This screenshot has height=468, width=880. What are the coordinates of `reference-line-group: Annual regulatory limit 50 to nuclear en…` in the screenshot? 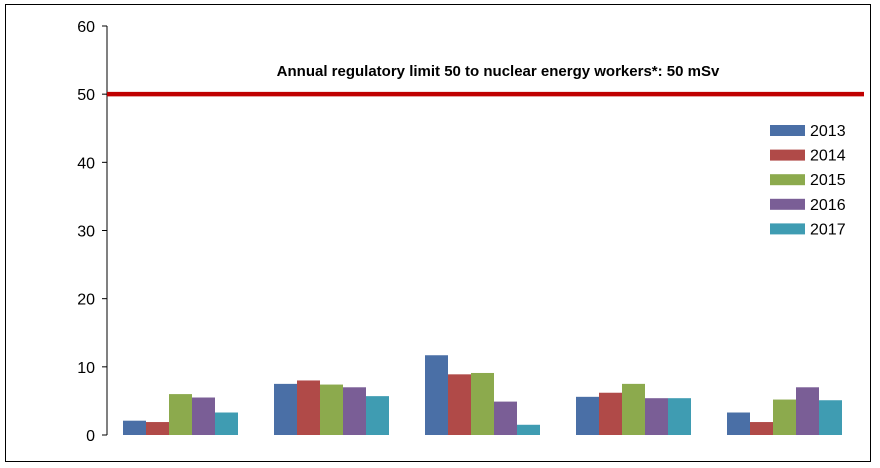 It's located at (485, 80).